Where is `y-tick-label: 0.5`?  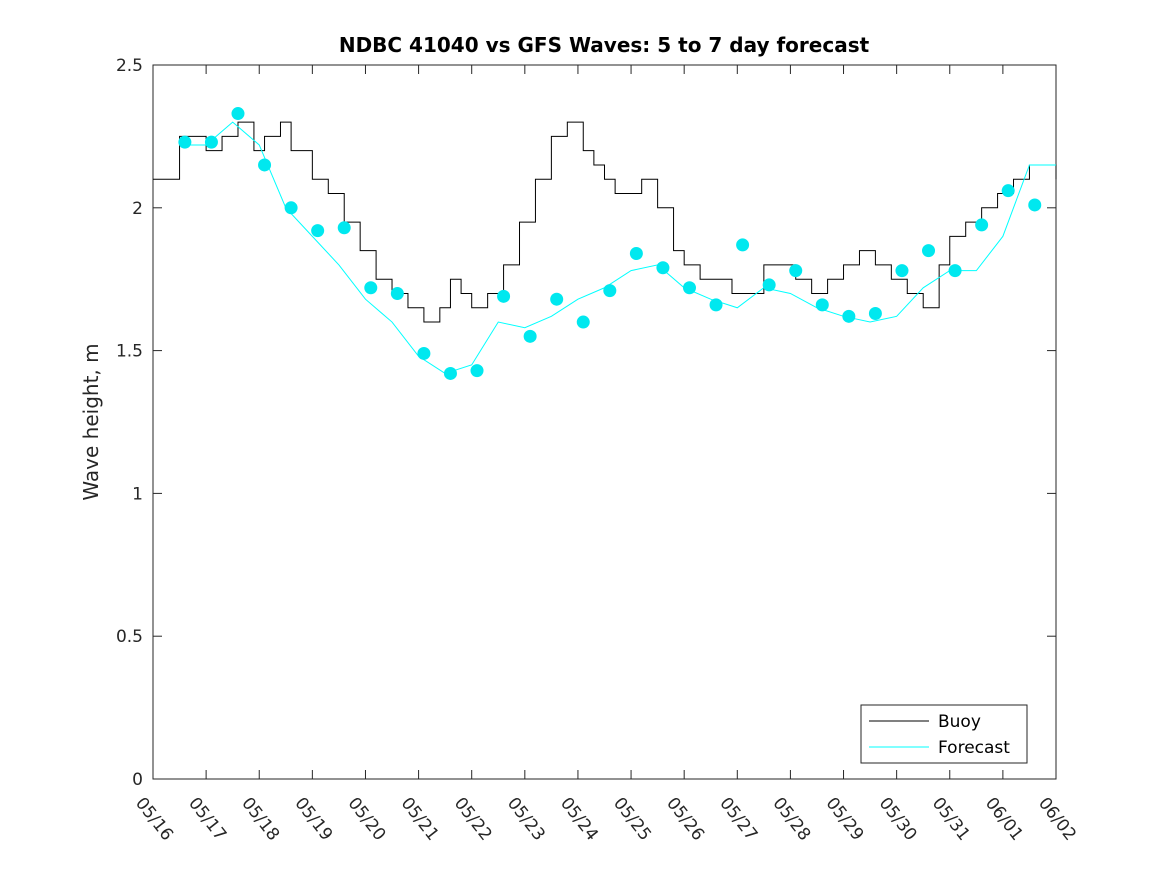 y-tick-label: 0.5 is located at coordinates (129, 637).